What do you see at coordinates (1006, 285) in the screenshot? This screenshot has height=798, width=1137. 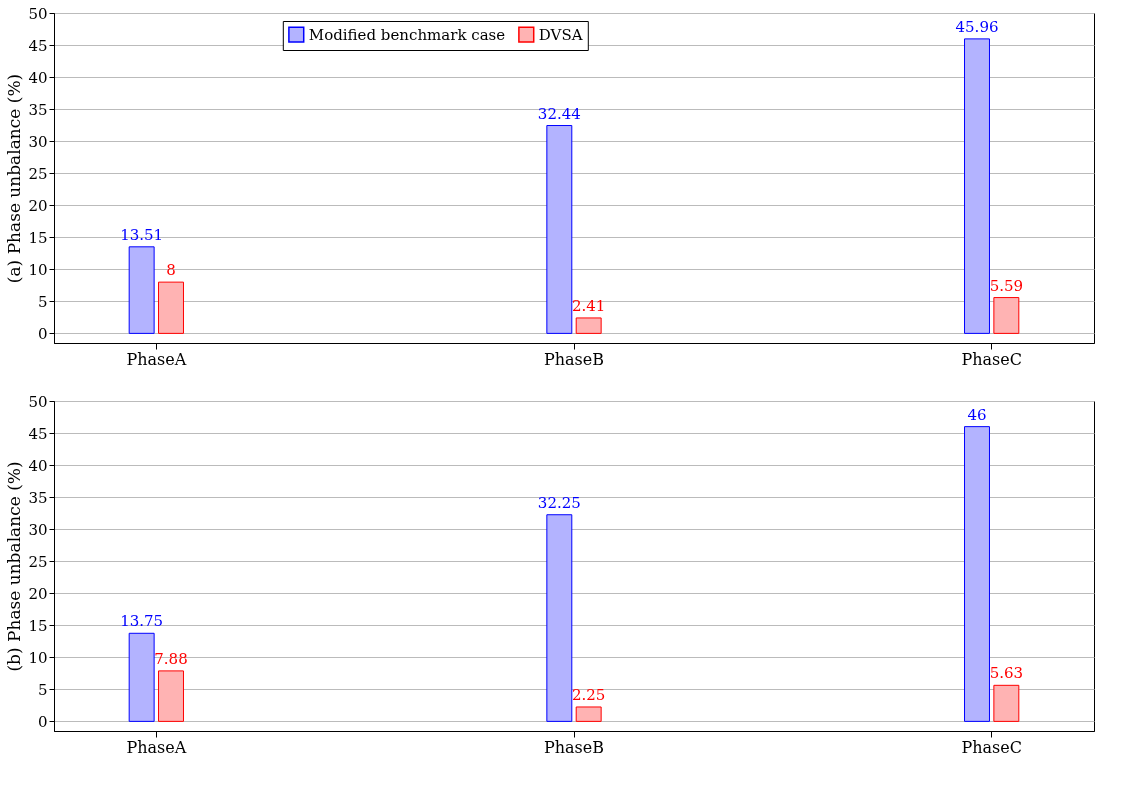 I see `data-label: 5.59` at bounding box center [1006, 285].